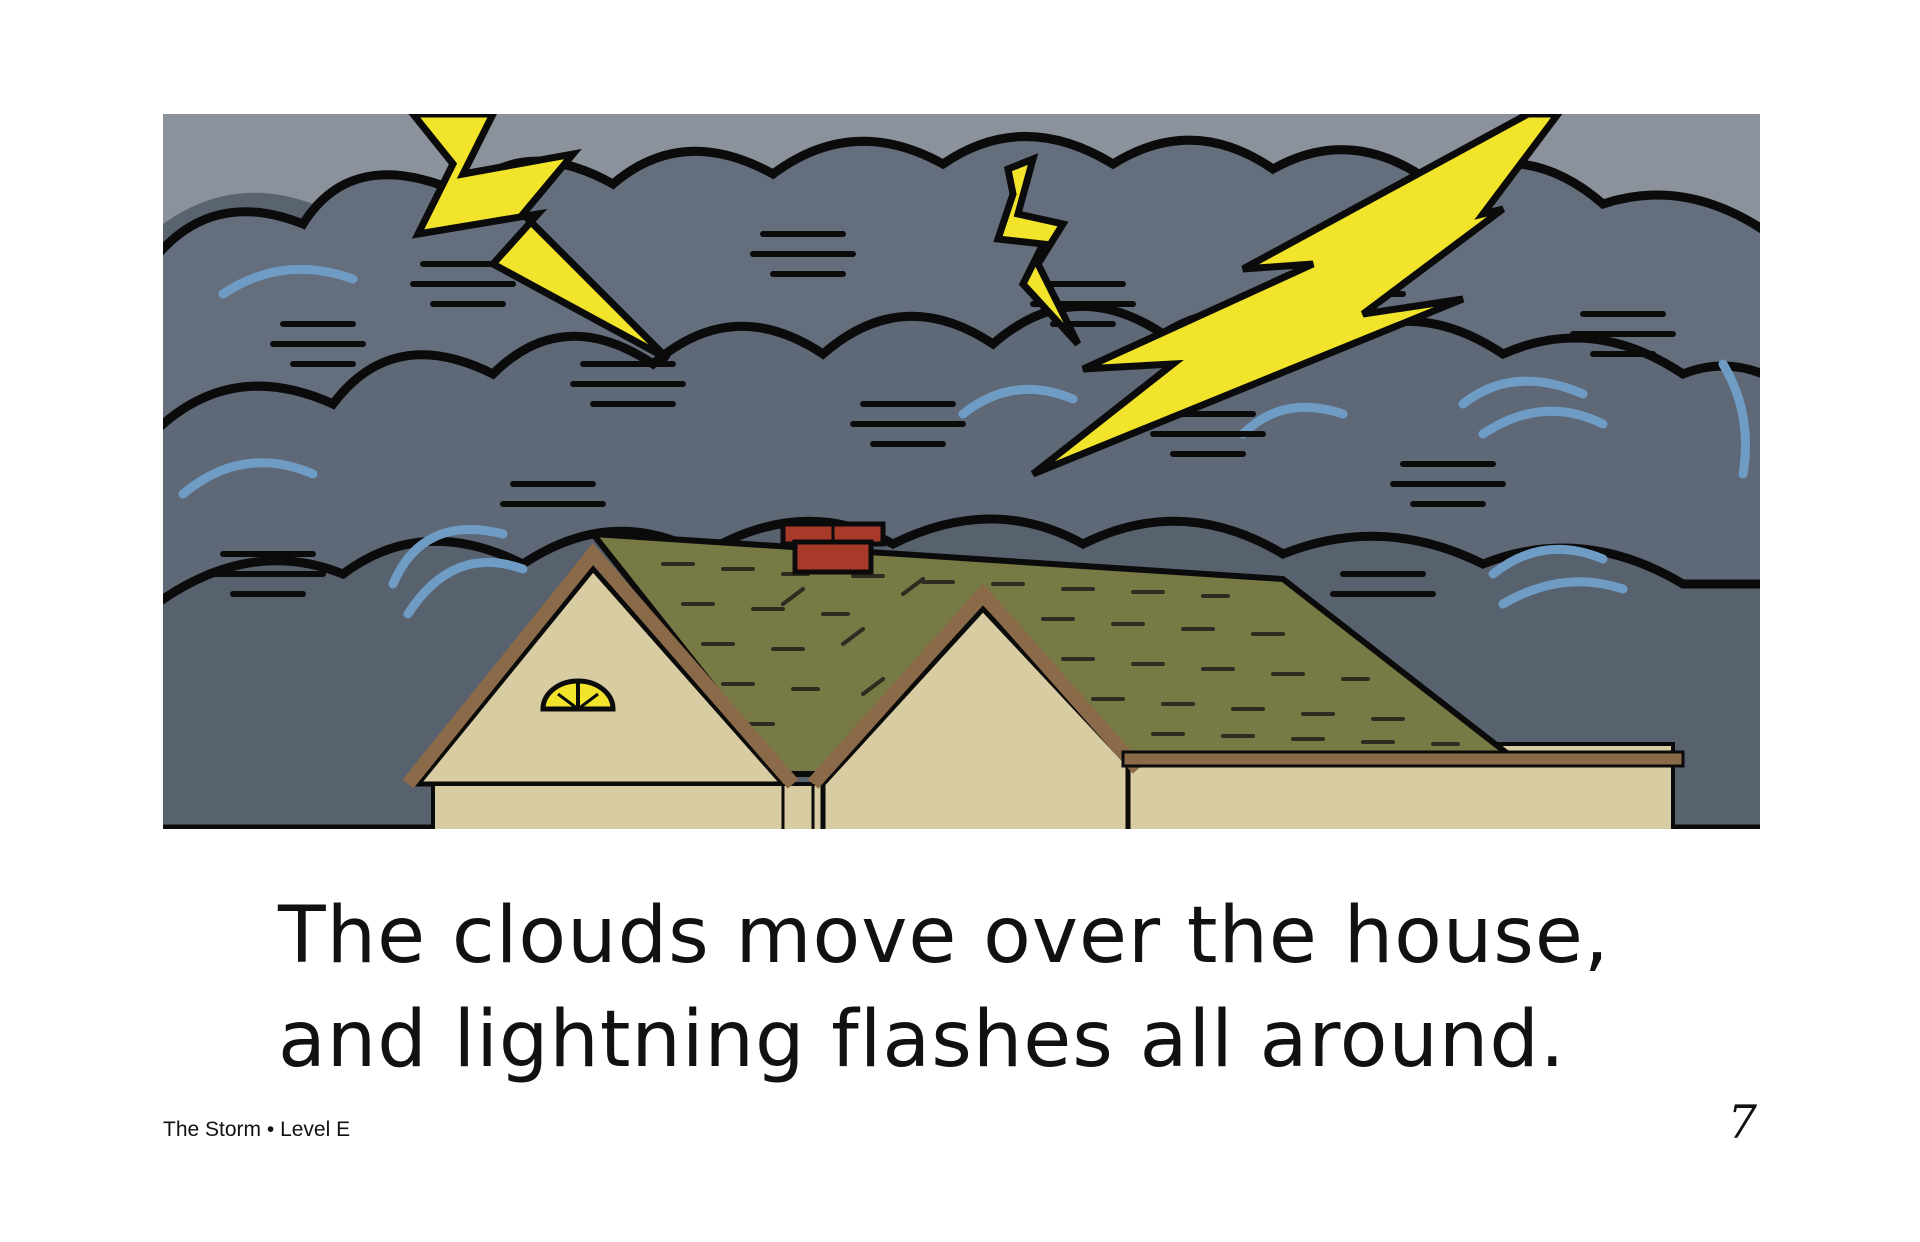 The width and height of the screenshot is (1920, 1242). I want to click on middle-gable-wall, so click(975, 717).